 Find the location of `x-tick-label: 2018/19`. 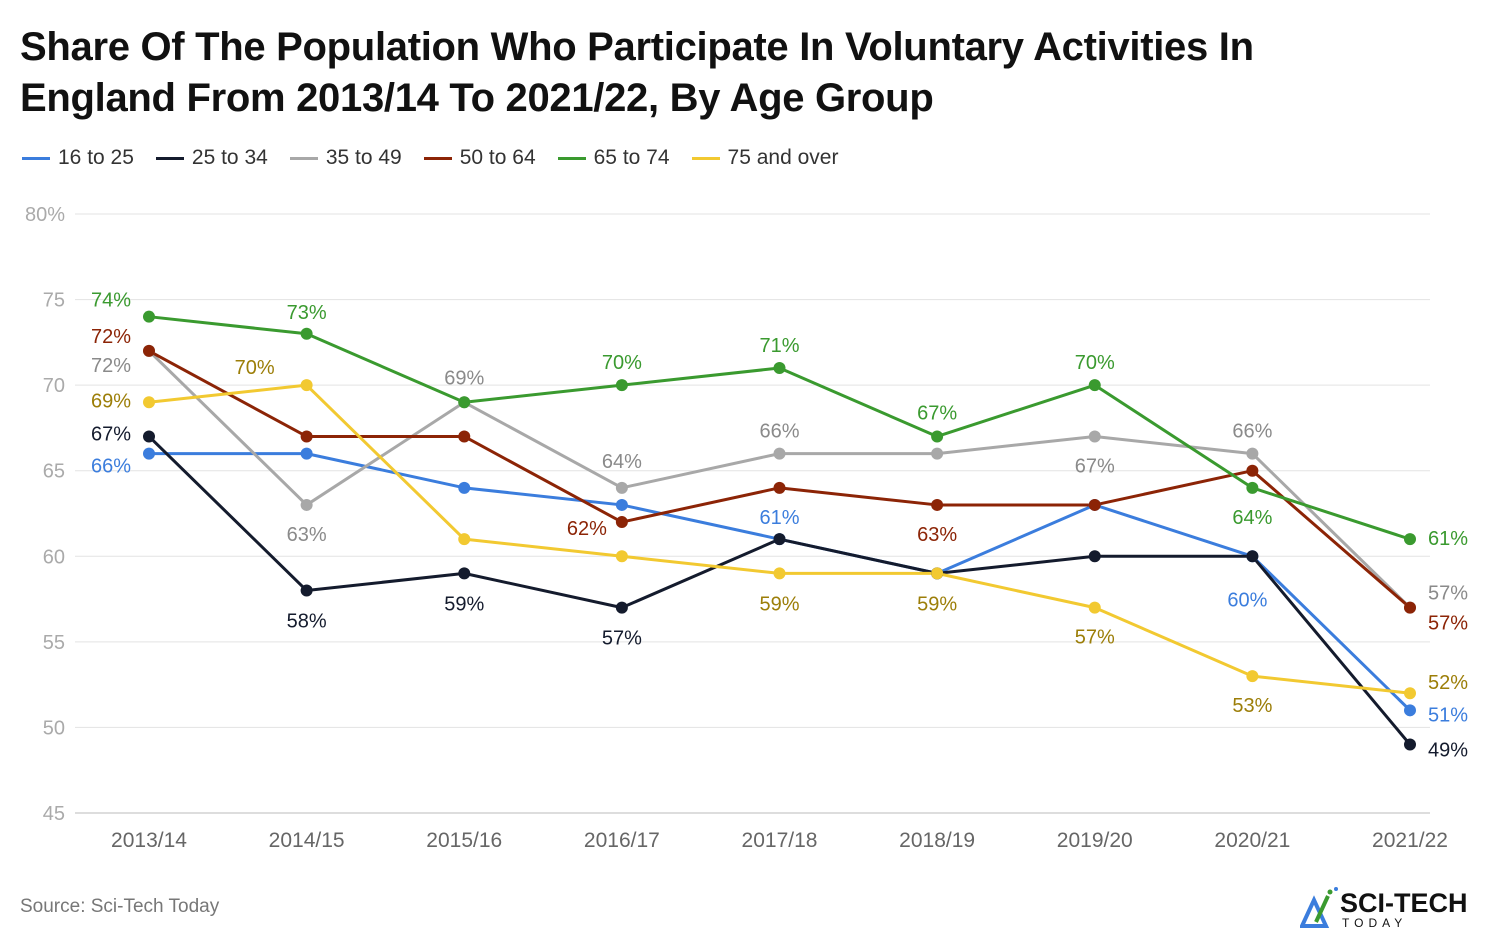

x-tick-label: 2018/19 is located at coordinates (937, 840).